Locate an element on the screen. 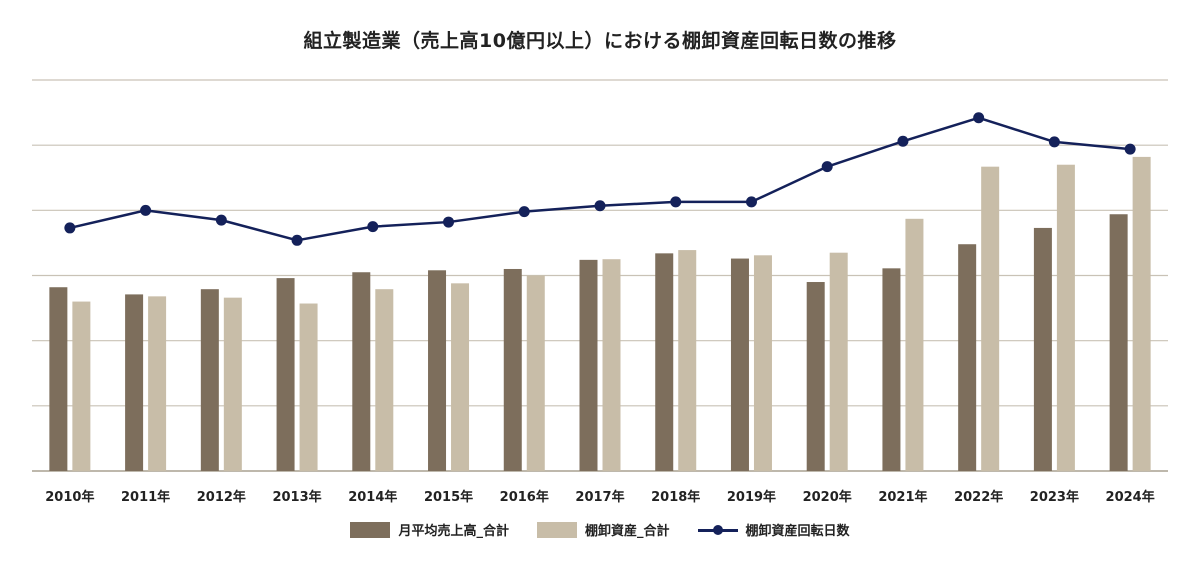 The height and width of the screenshot is (569, 1200). legend-swatch-sales is located at coordinates (370, 529).